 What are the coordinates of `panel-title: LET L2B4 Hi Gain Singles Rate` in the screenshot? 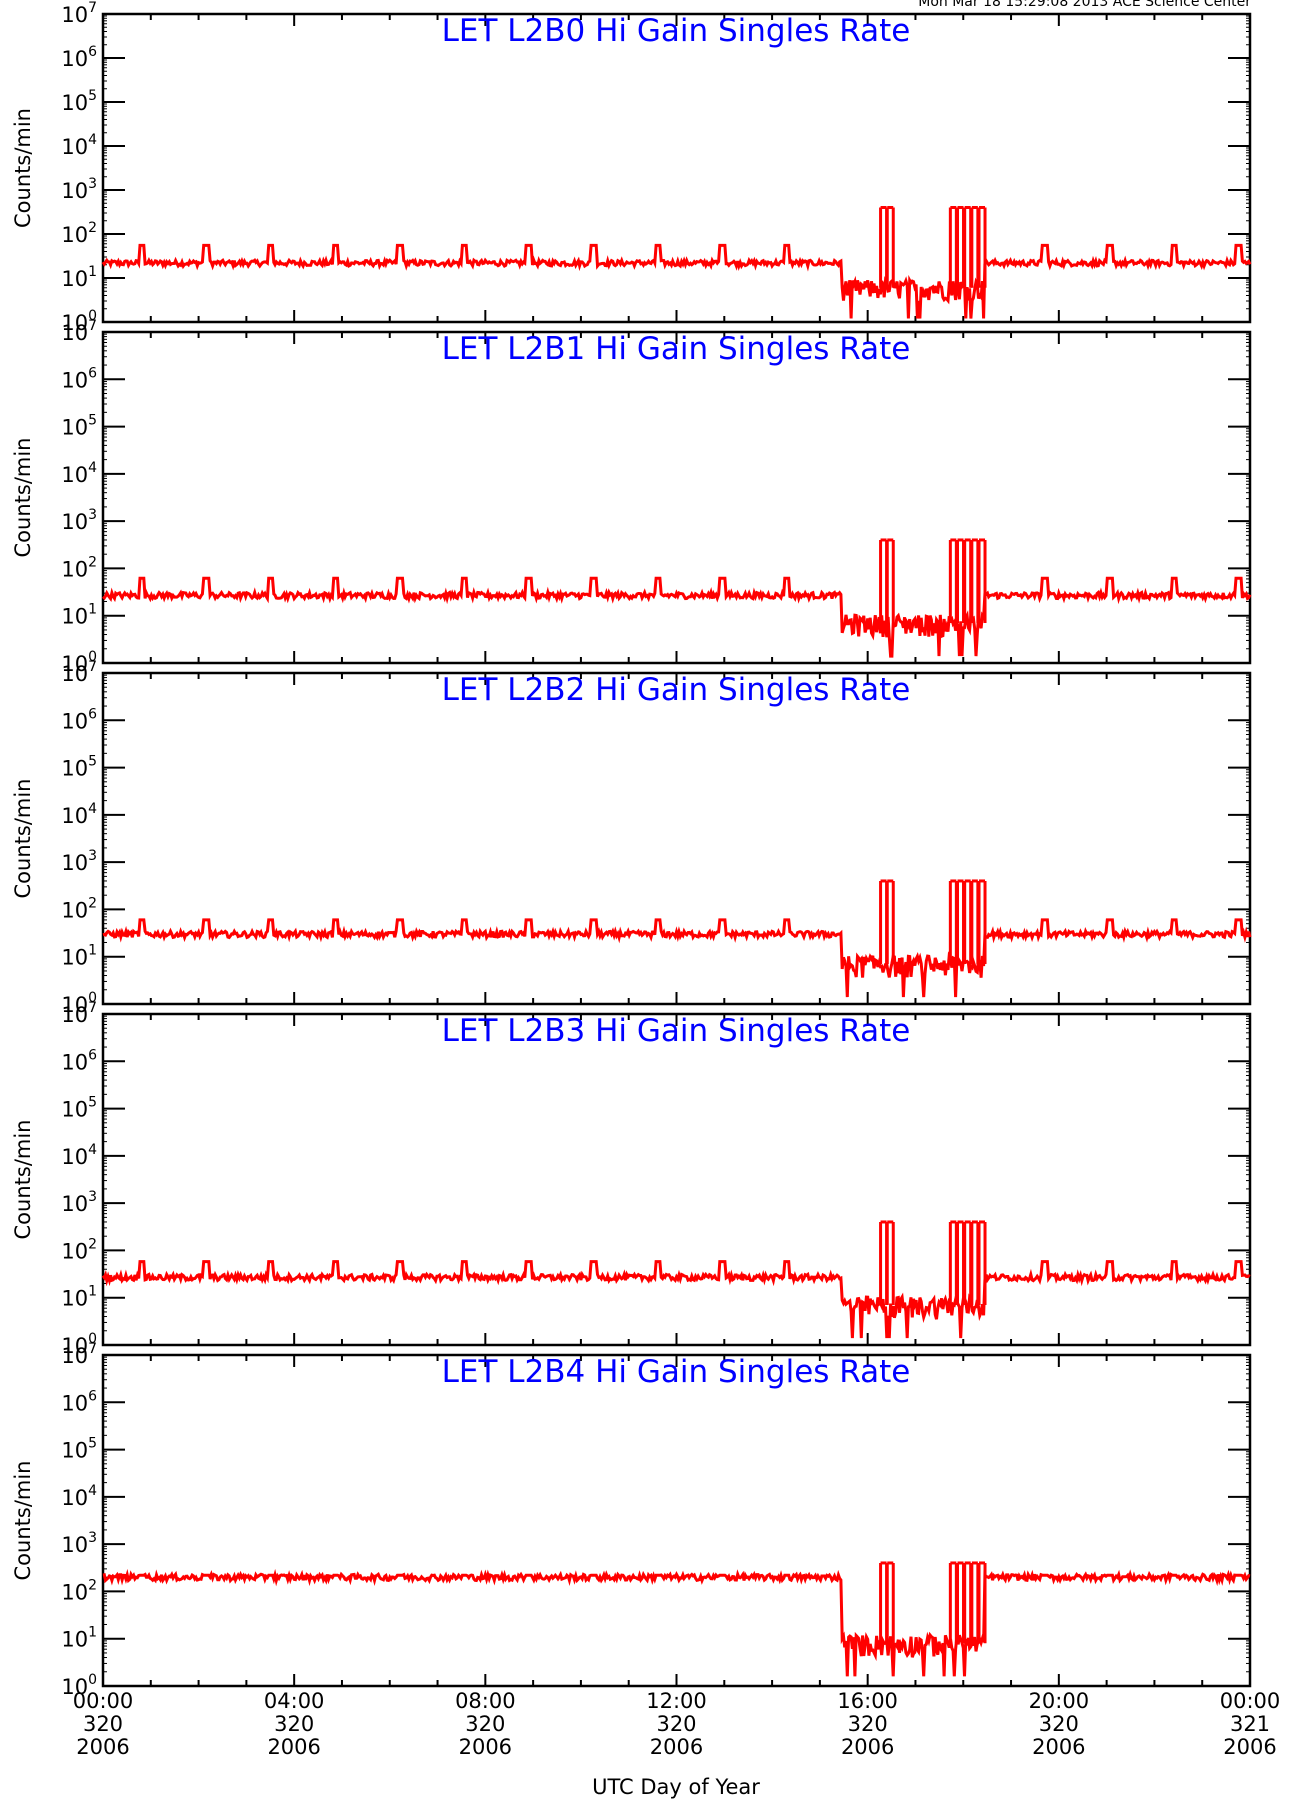 It's located at (676, 1372).